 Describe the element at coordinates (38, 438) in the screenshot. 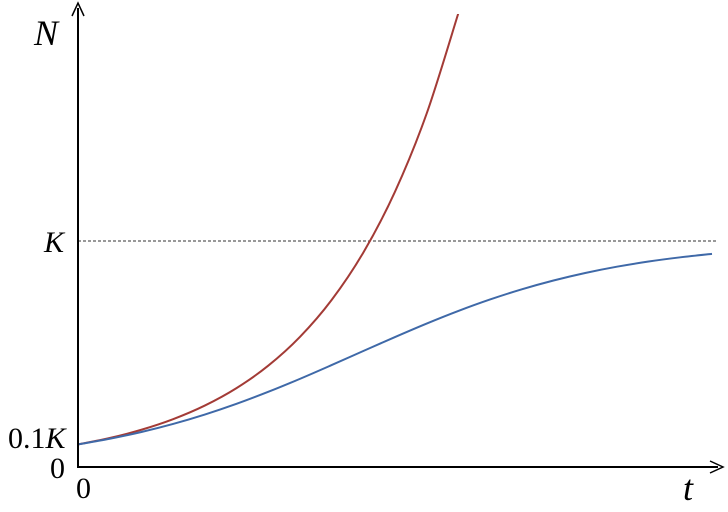

I see `y-tick-label-0.1K: 0.1K` at that location.